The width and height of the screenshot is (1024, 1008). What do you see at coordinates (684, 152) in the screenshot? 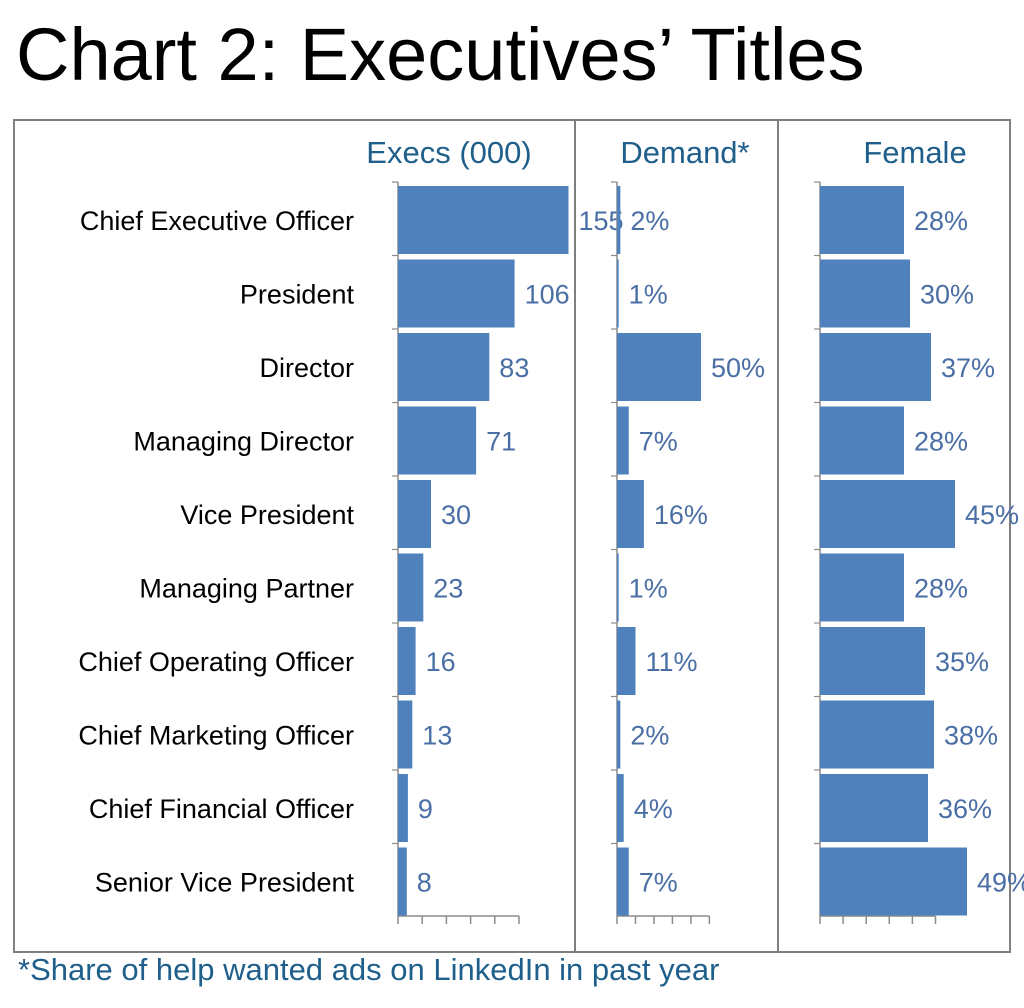
I see `series-header: Demand*` at bounding box center [684, 152].